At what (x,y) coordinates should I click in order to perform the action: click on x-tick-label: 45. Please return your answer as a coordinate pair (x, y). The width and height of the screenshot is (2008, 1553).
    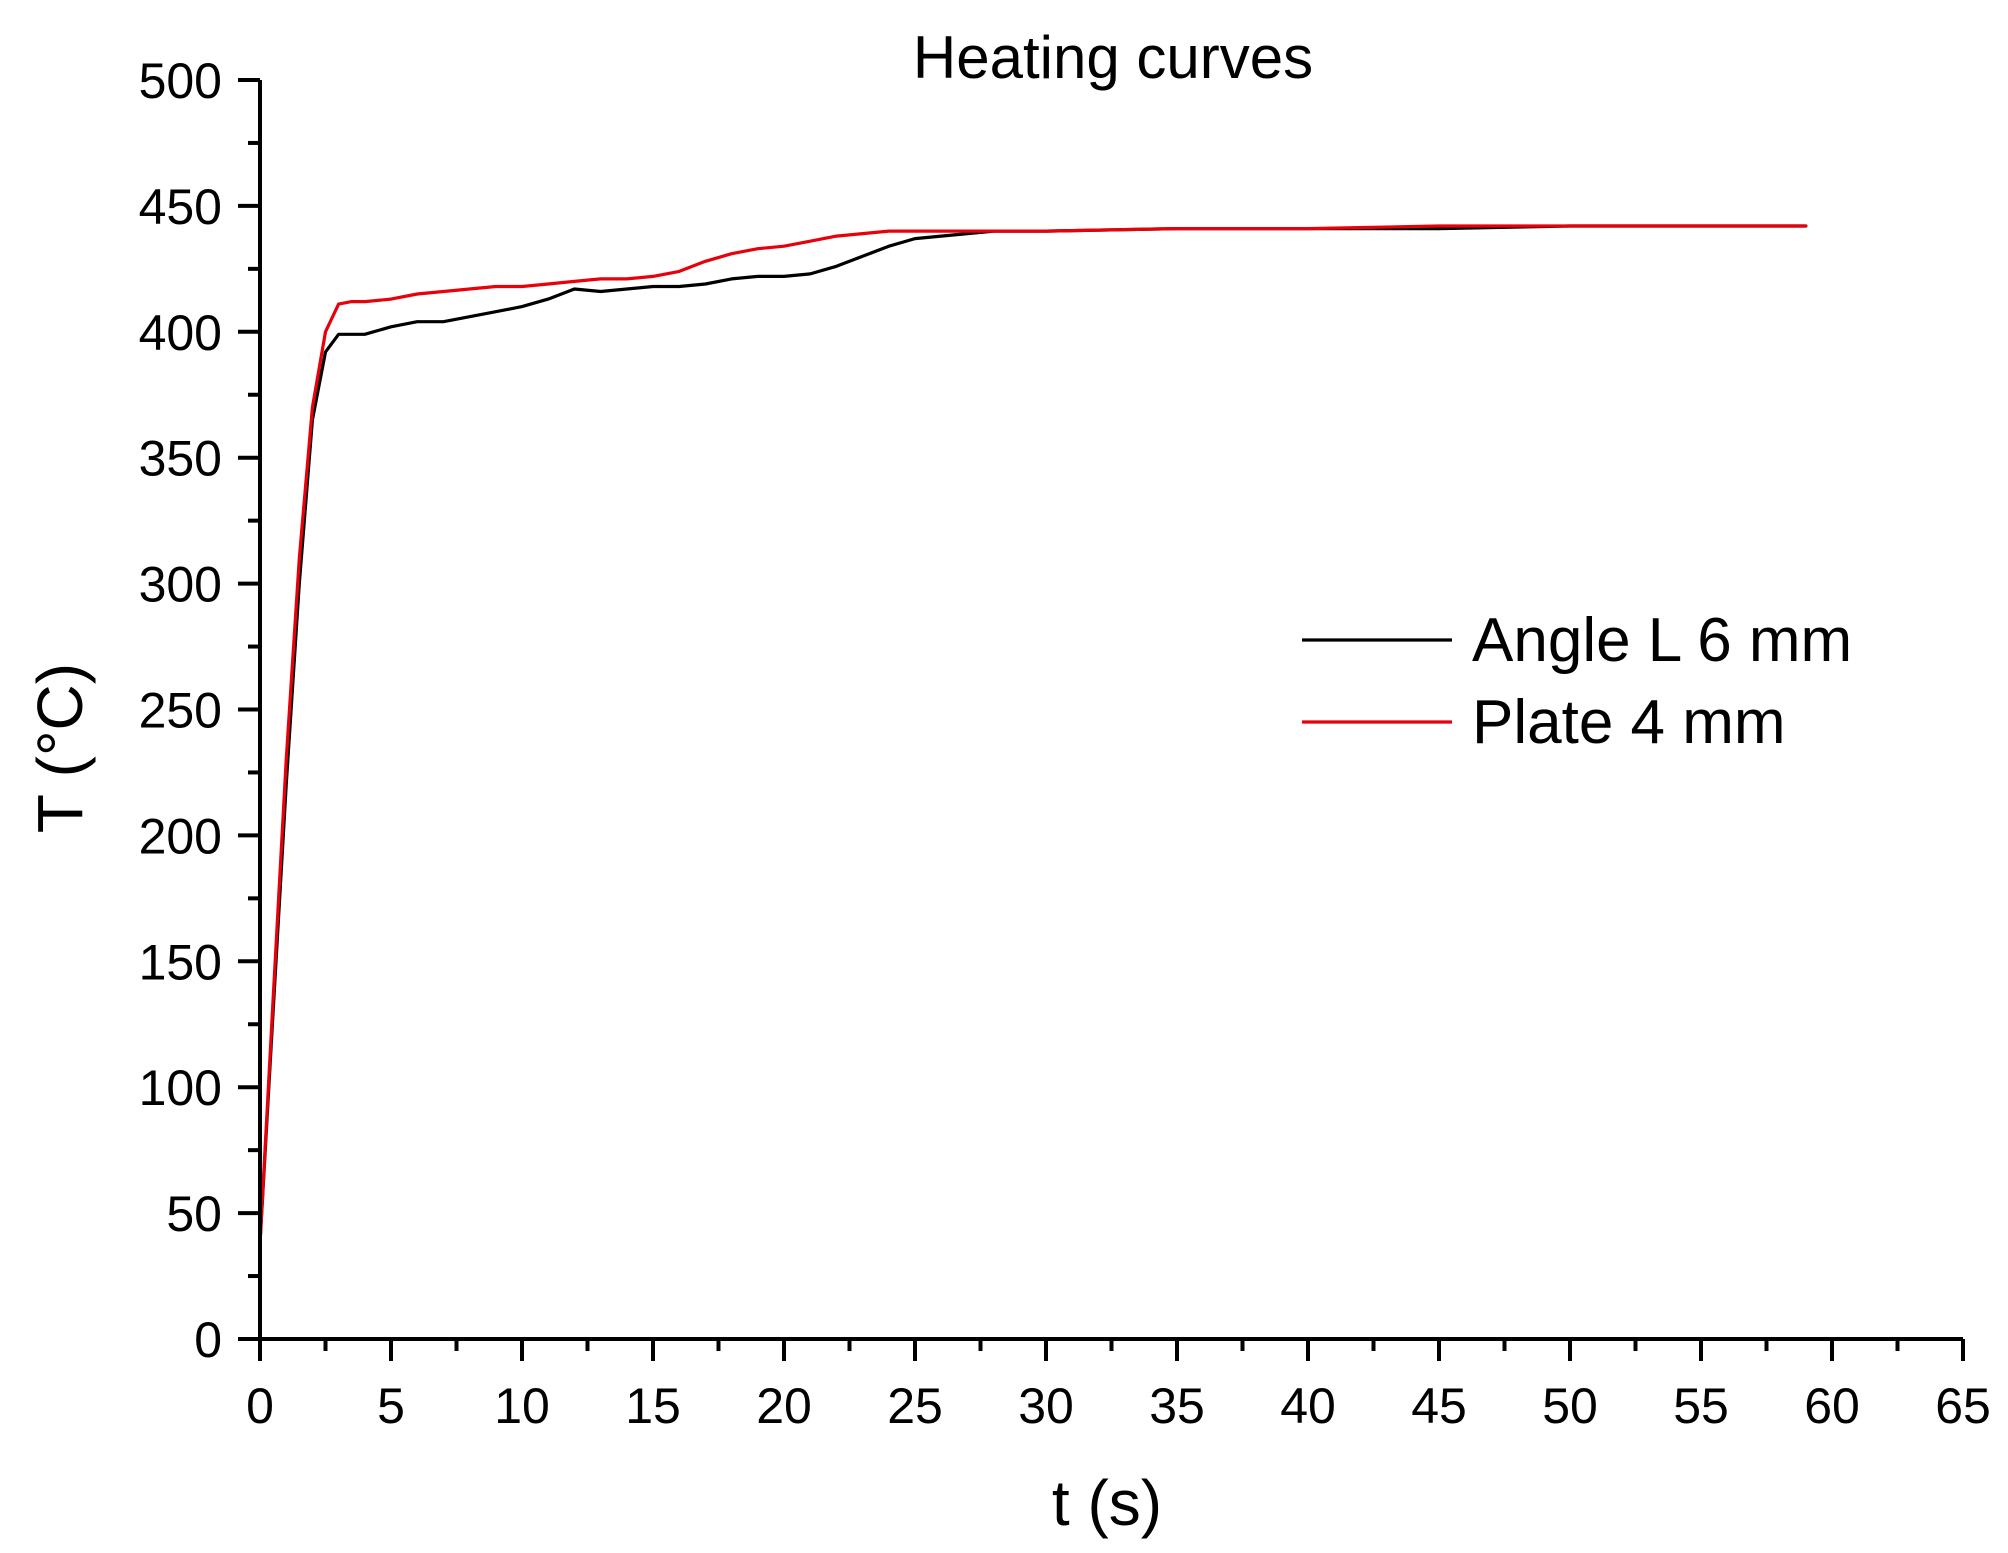
    Looking at the image, I should click on (1439, 1406).